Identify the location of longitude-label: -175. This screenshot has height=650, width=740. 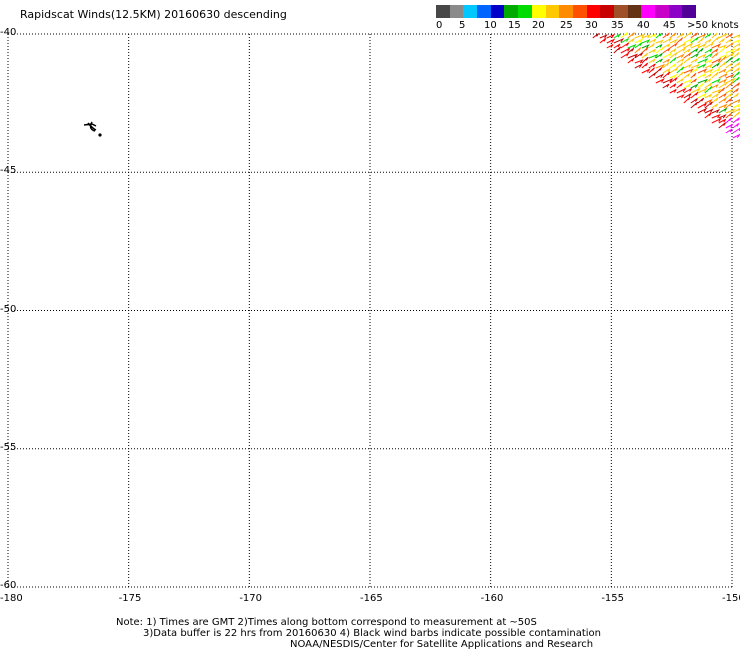
(130, 598).